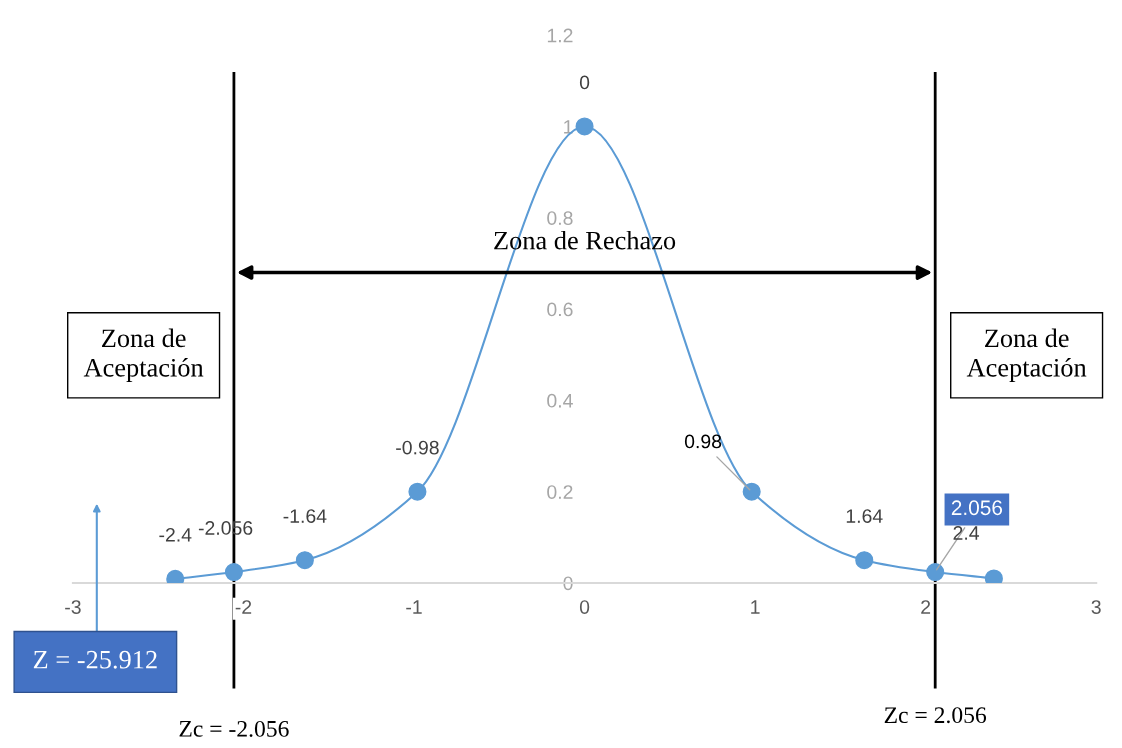  I want to click on x-tick-label: -2, so click(243, 607).